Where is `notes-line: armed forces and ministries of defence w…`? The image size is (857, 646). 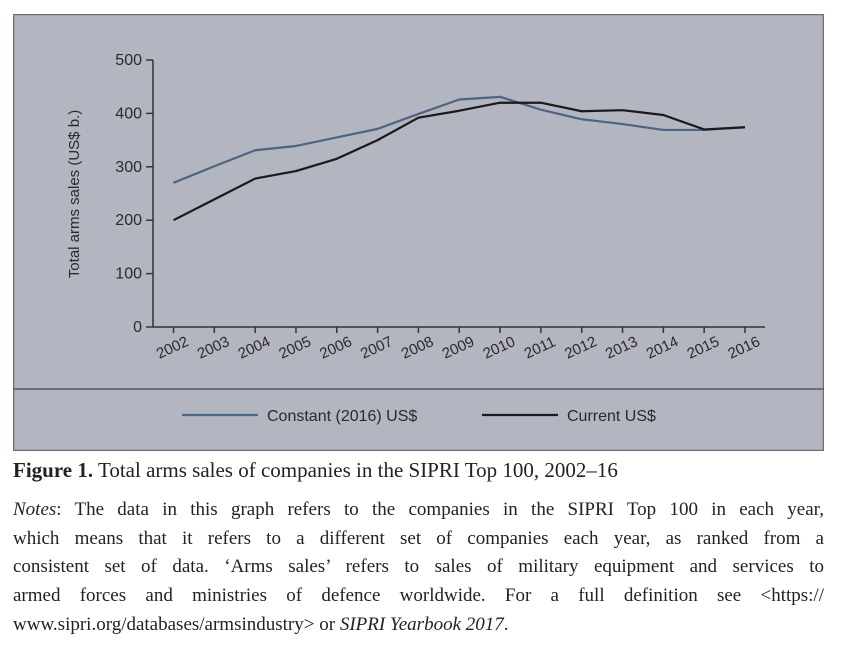
notes-line: armed forces and ministries of defence w… is located at coordinates (418, 596).